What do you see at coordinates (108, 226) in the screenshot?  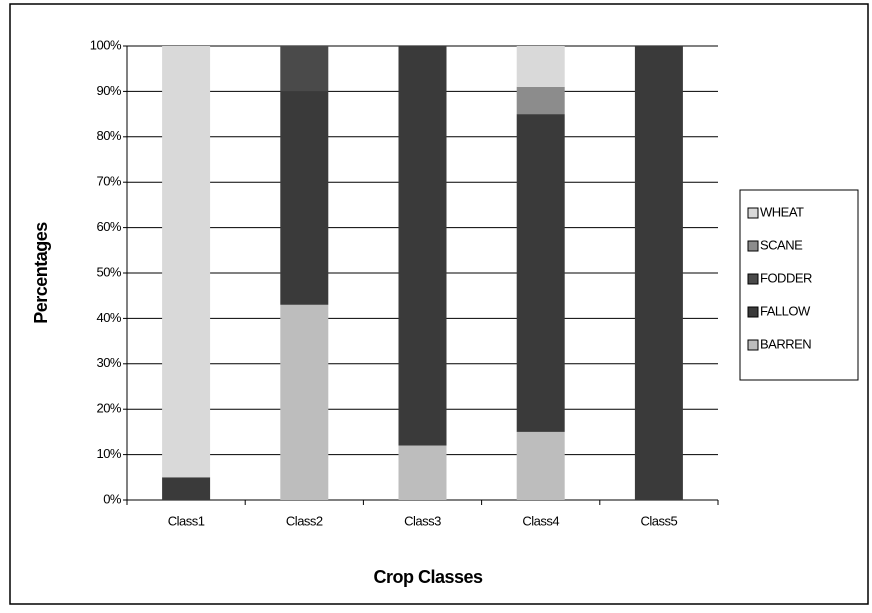 I see `y-tick-label: 60%` at bounding box center [108, 226].